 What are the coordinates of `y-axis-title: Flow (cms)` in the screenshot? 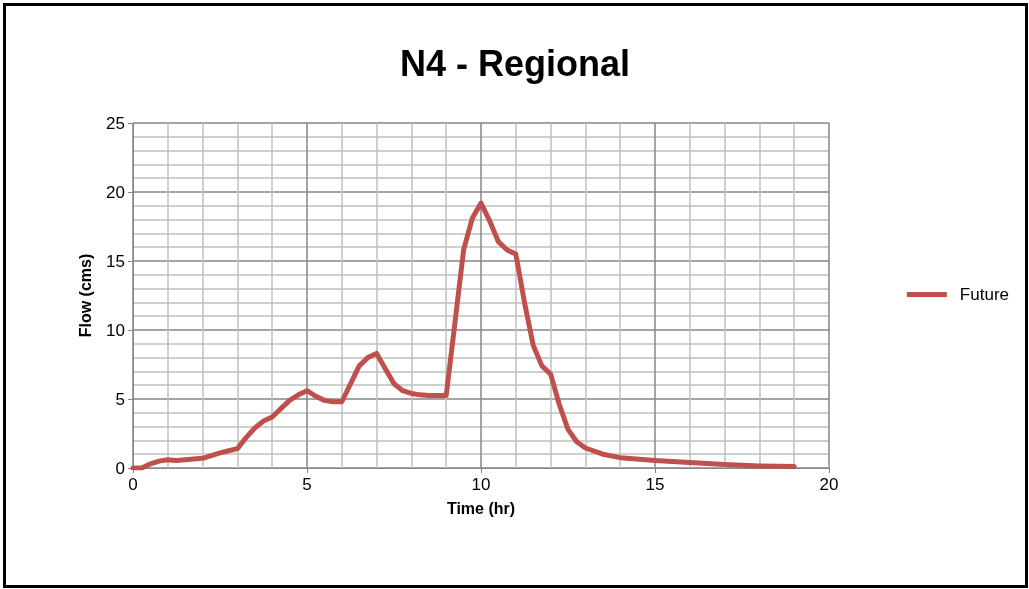 It's located at (85, 295).